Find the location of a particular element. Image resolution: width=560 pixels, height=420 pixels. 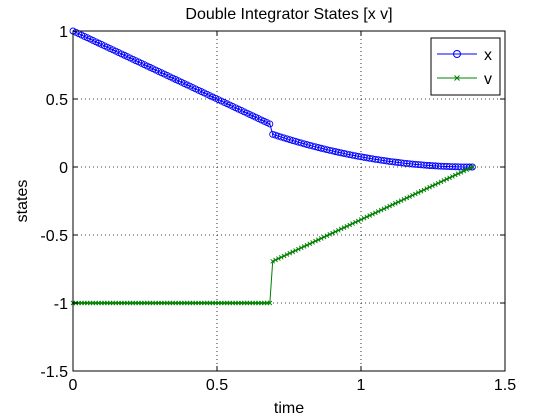

legend-x-label: x is located at coordinates (488, 55).